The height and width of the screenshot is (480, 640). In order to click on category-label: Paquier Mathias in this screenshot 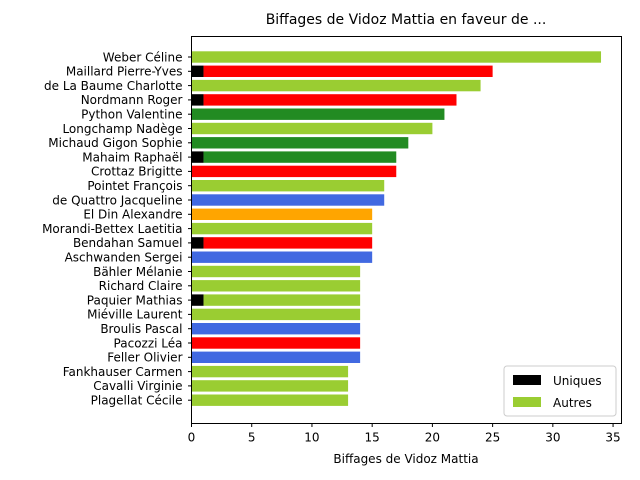, I will do `click(135, 300)`.